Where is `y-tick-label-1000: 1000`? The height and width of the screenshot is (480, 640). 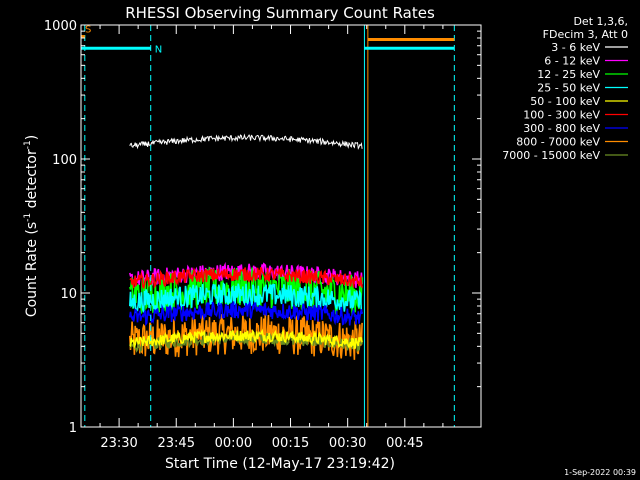
y-tick-label-1000: 1000 is located at coordinates (60, 26).